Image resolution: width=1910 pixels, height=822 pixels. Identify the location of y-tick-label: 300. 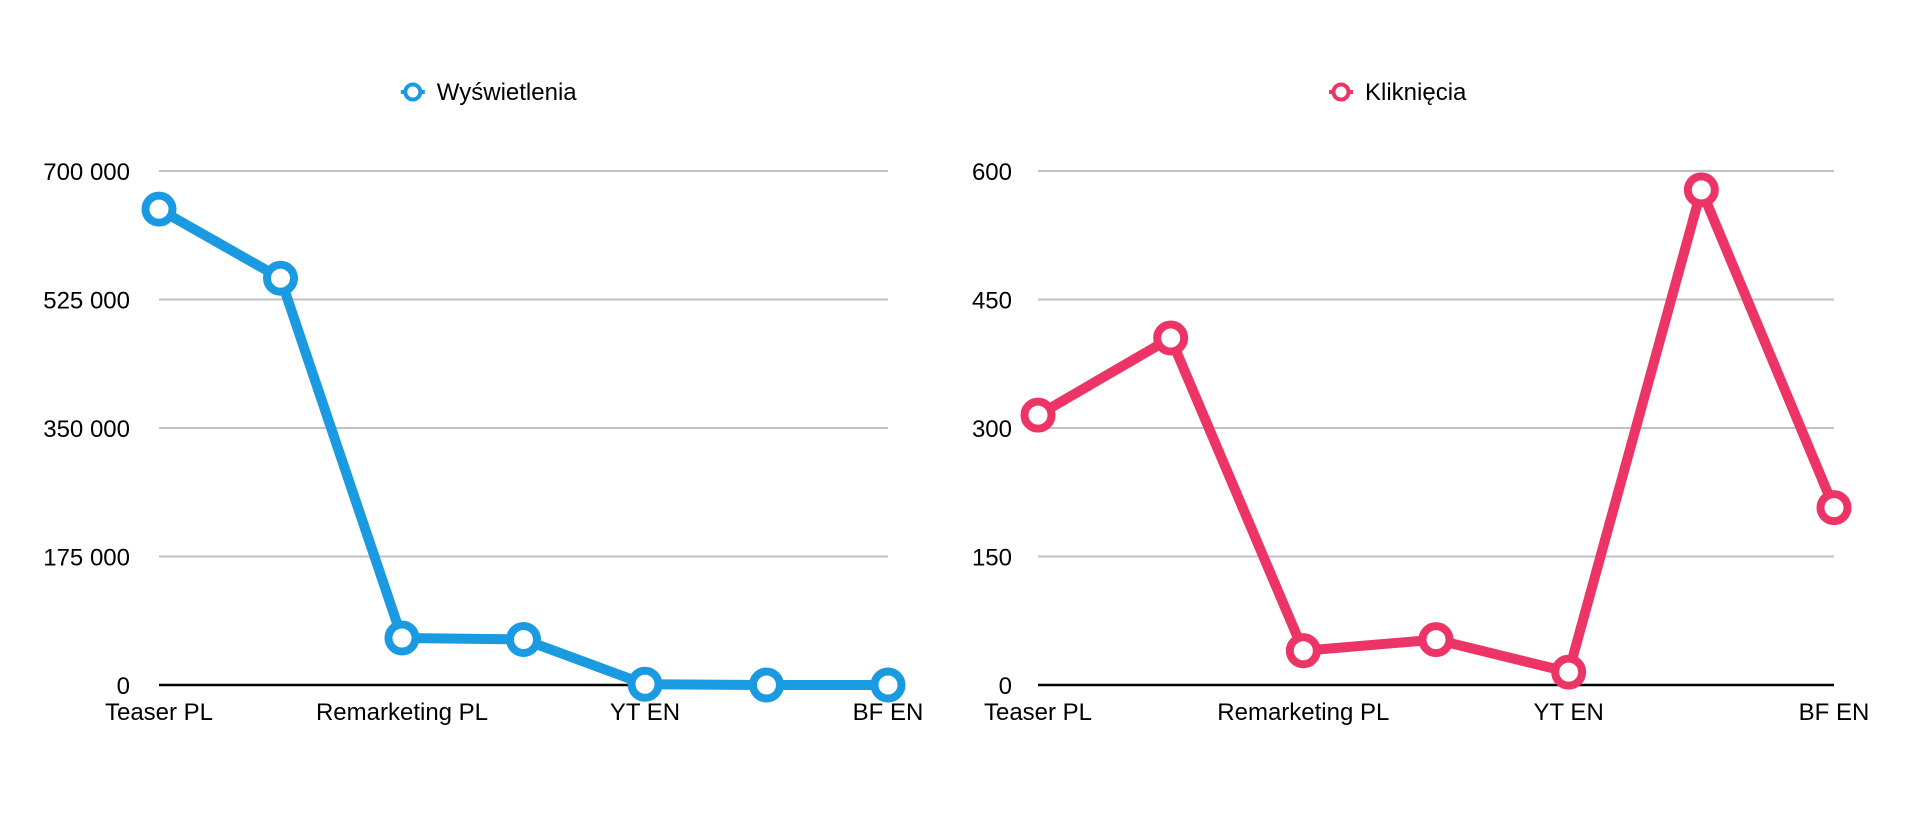
(992, 429).